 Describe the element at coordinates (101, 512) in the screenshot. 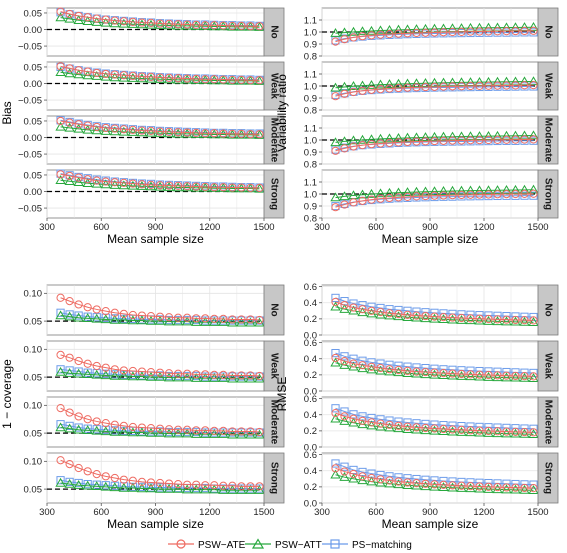

I see `x-tick-label: 600` at that location.